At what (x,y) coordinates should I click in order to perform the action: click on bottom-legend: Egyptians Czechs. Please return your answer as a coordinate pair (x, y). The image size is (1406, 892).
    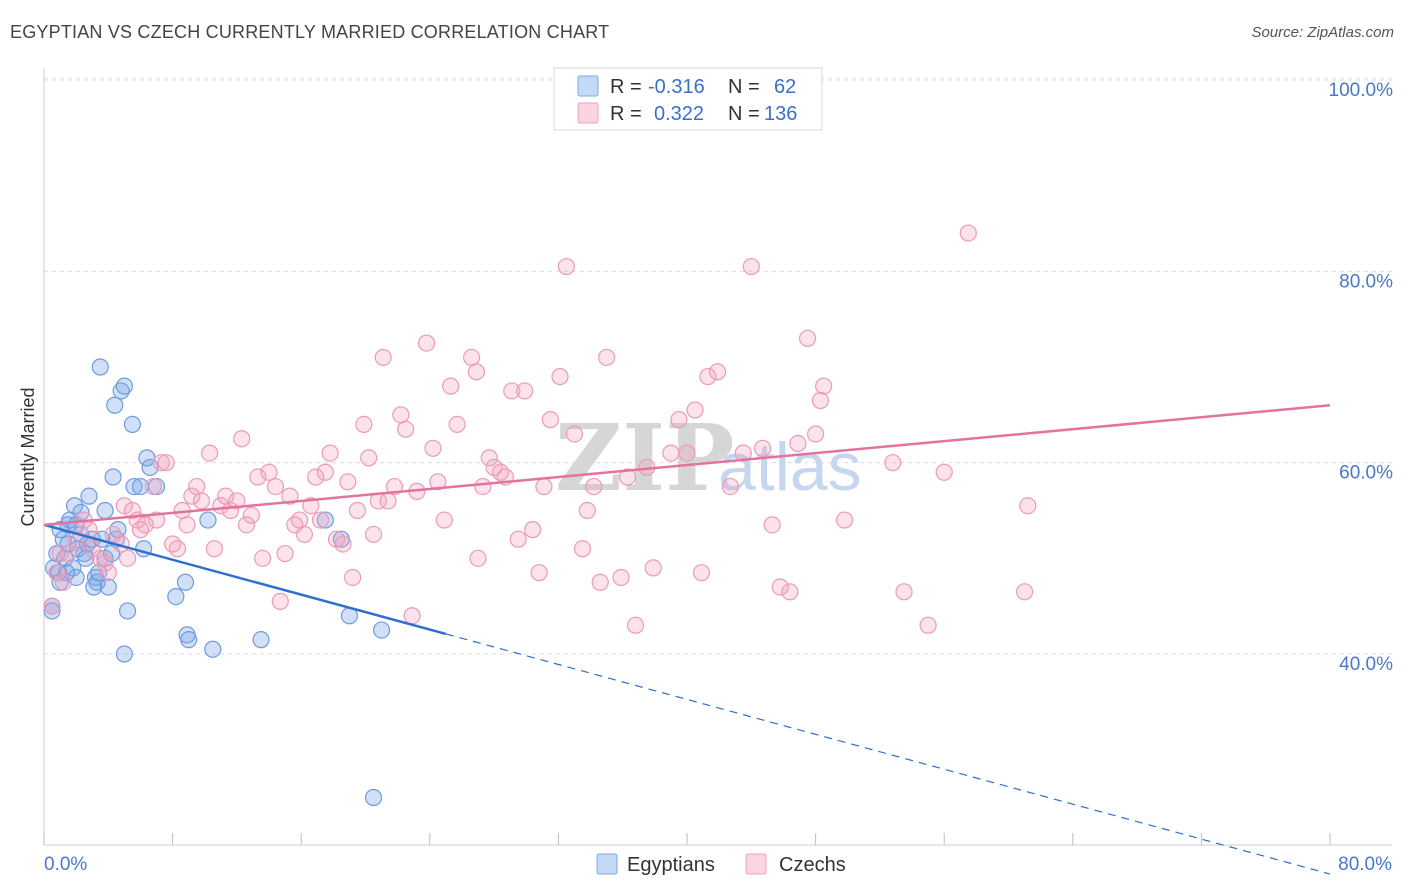
    Looking at the image, I should click on (721, 864).